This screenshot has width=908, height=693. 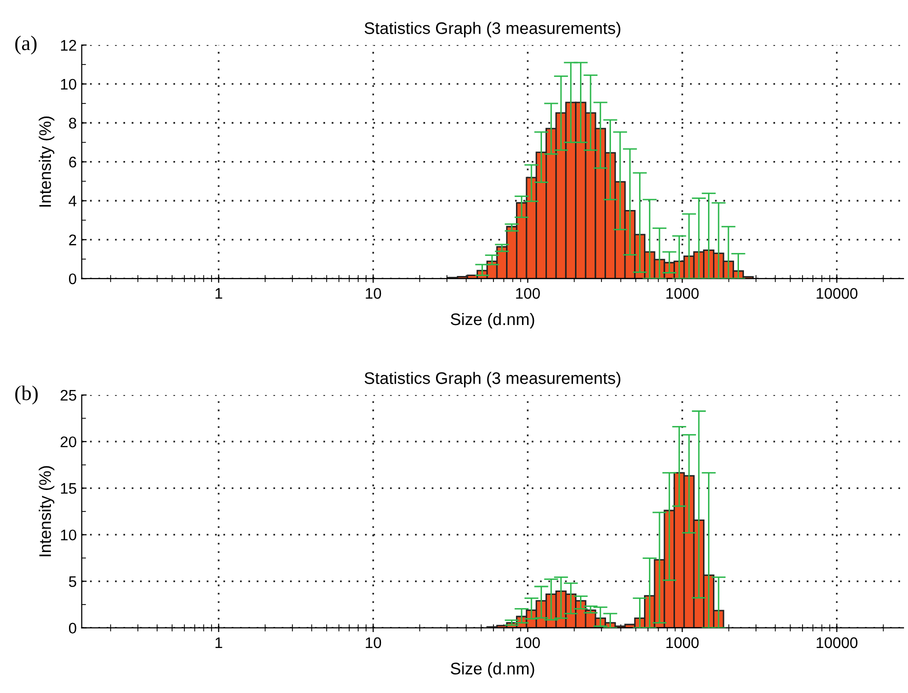 I want to click on y-tick-label: 25, so click(x=68, y=395).